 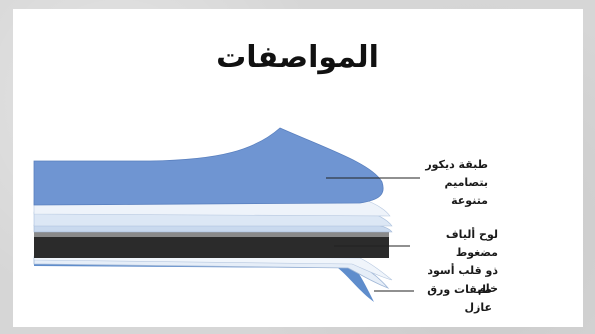 I want to click on decor-label-line1: طبقة ديكور, so click(x=456, y=164).